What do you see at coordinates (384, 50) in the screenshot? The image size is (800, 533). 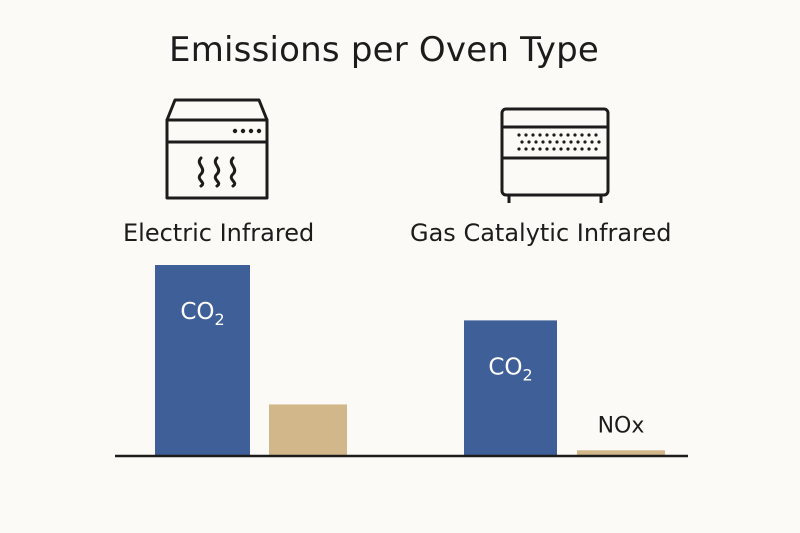 I see `chart-title: Emissions per Oven Type` at bounding box center [384, 50].